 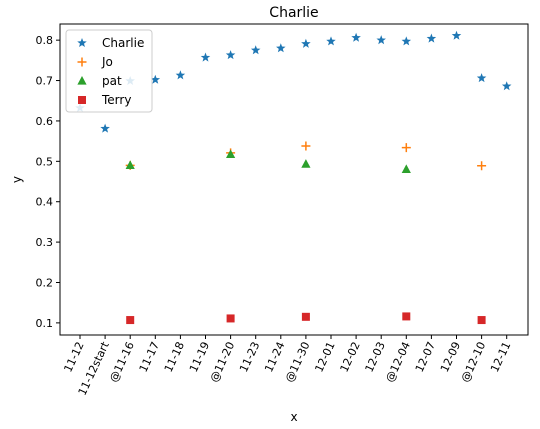 I want to click on x-tick-label: 12-09, so click(x=450, y=357).